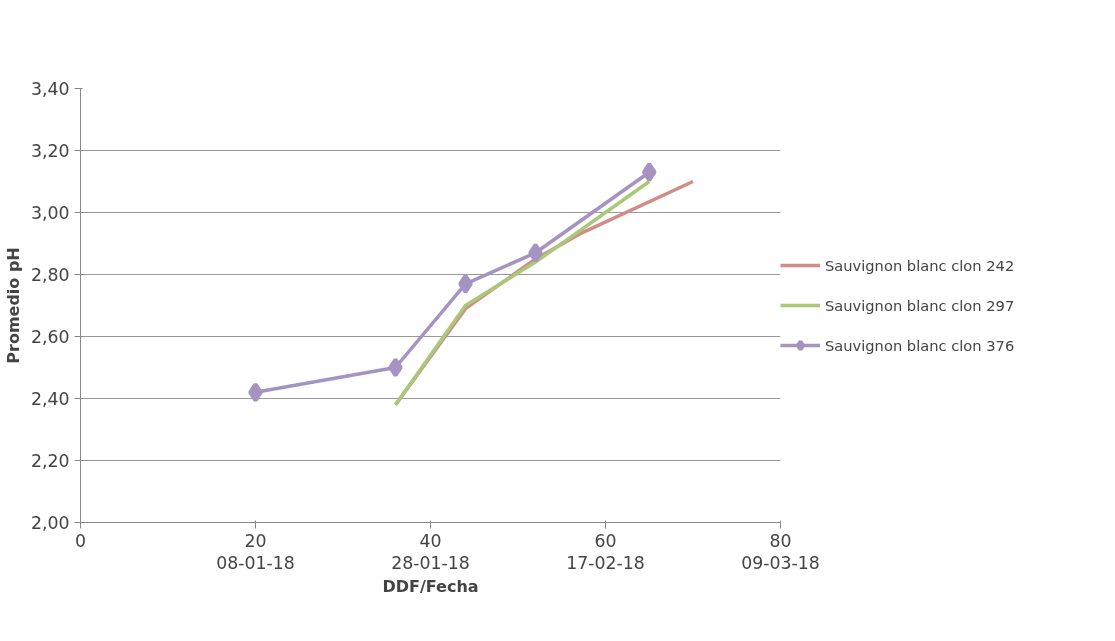 The height and width of the screenshot is (641, 1115). What do you see at coordinates (80, 540) in the screenshot?
I see `x-tick-label: 0` at bounding box center [80, 540].